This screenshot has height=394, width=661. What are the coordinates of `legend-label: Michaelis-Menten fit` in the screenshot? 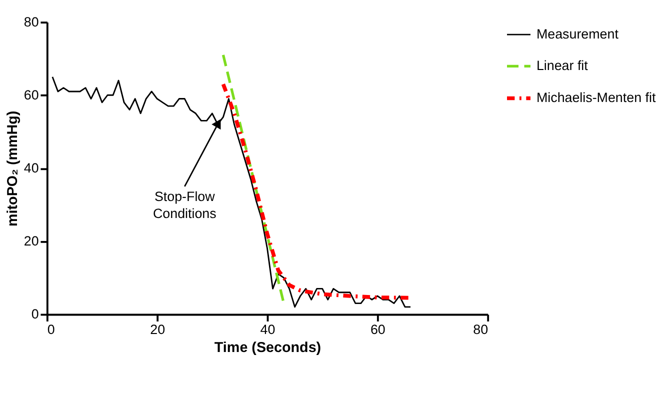 It's located at (596, 98).